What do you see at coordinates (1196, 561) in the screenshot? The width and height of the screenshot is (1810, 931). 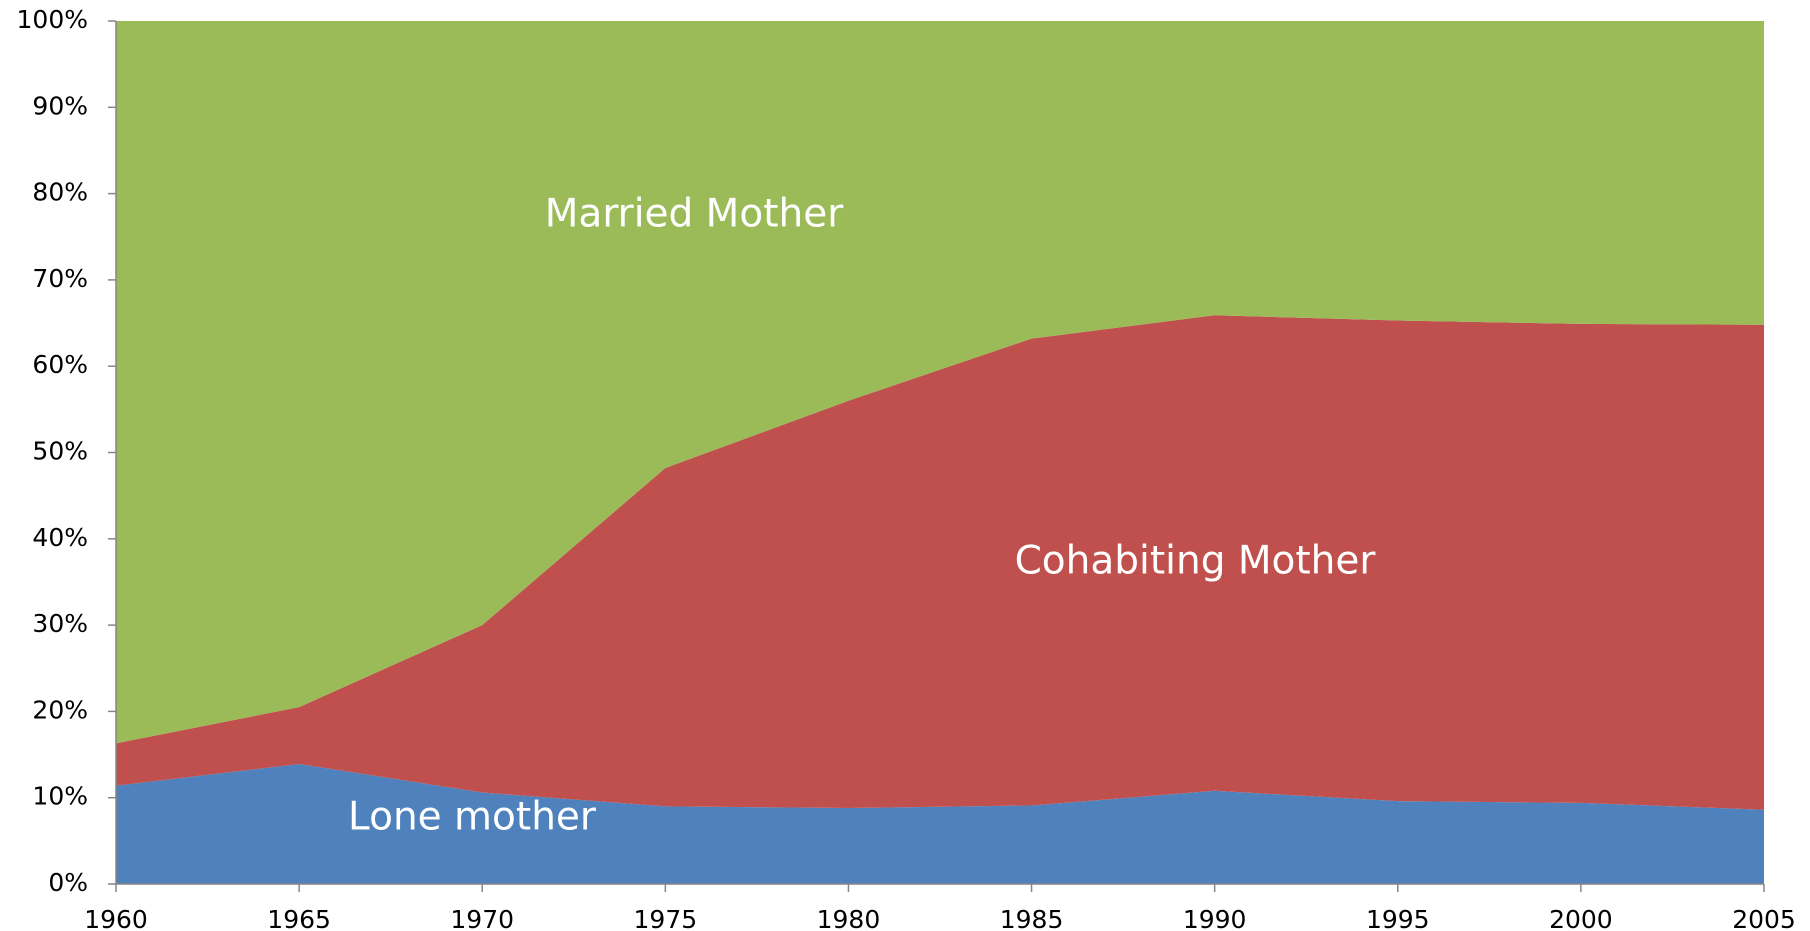 I see `area-label: Cohabiting Mother` at bounding box center [1196, 561].